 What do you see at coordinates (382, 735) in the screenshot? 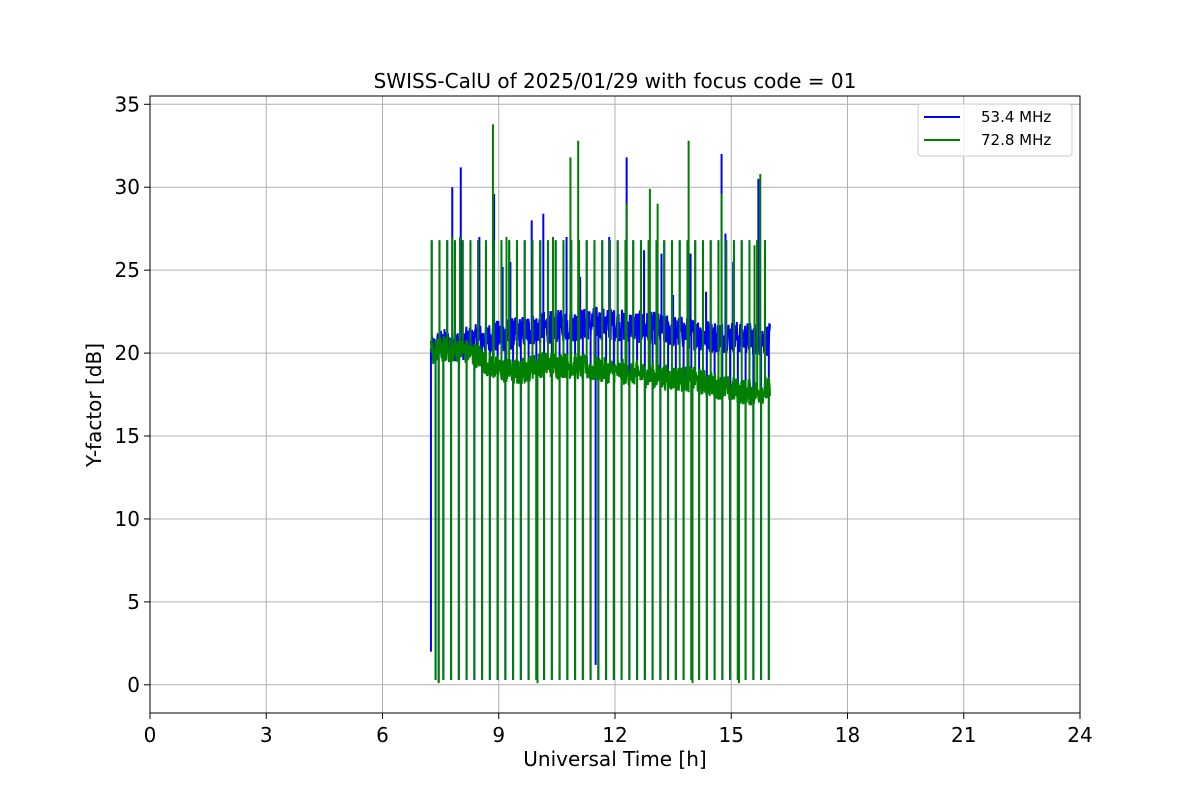
I see `x-tick-label: 6` at bounding box center [382, 735].